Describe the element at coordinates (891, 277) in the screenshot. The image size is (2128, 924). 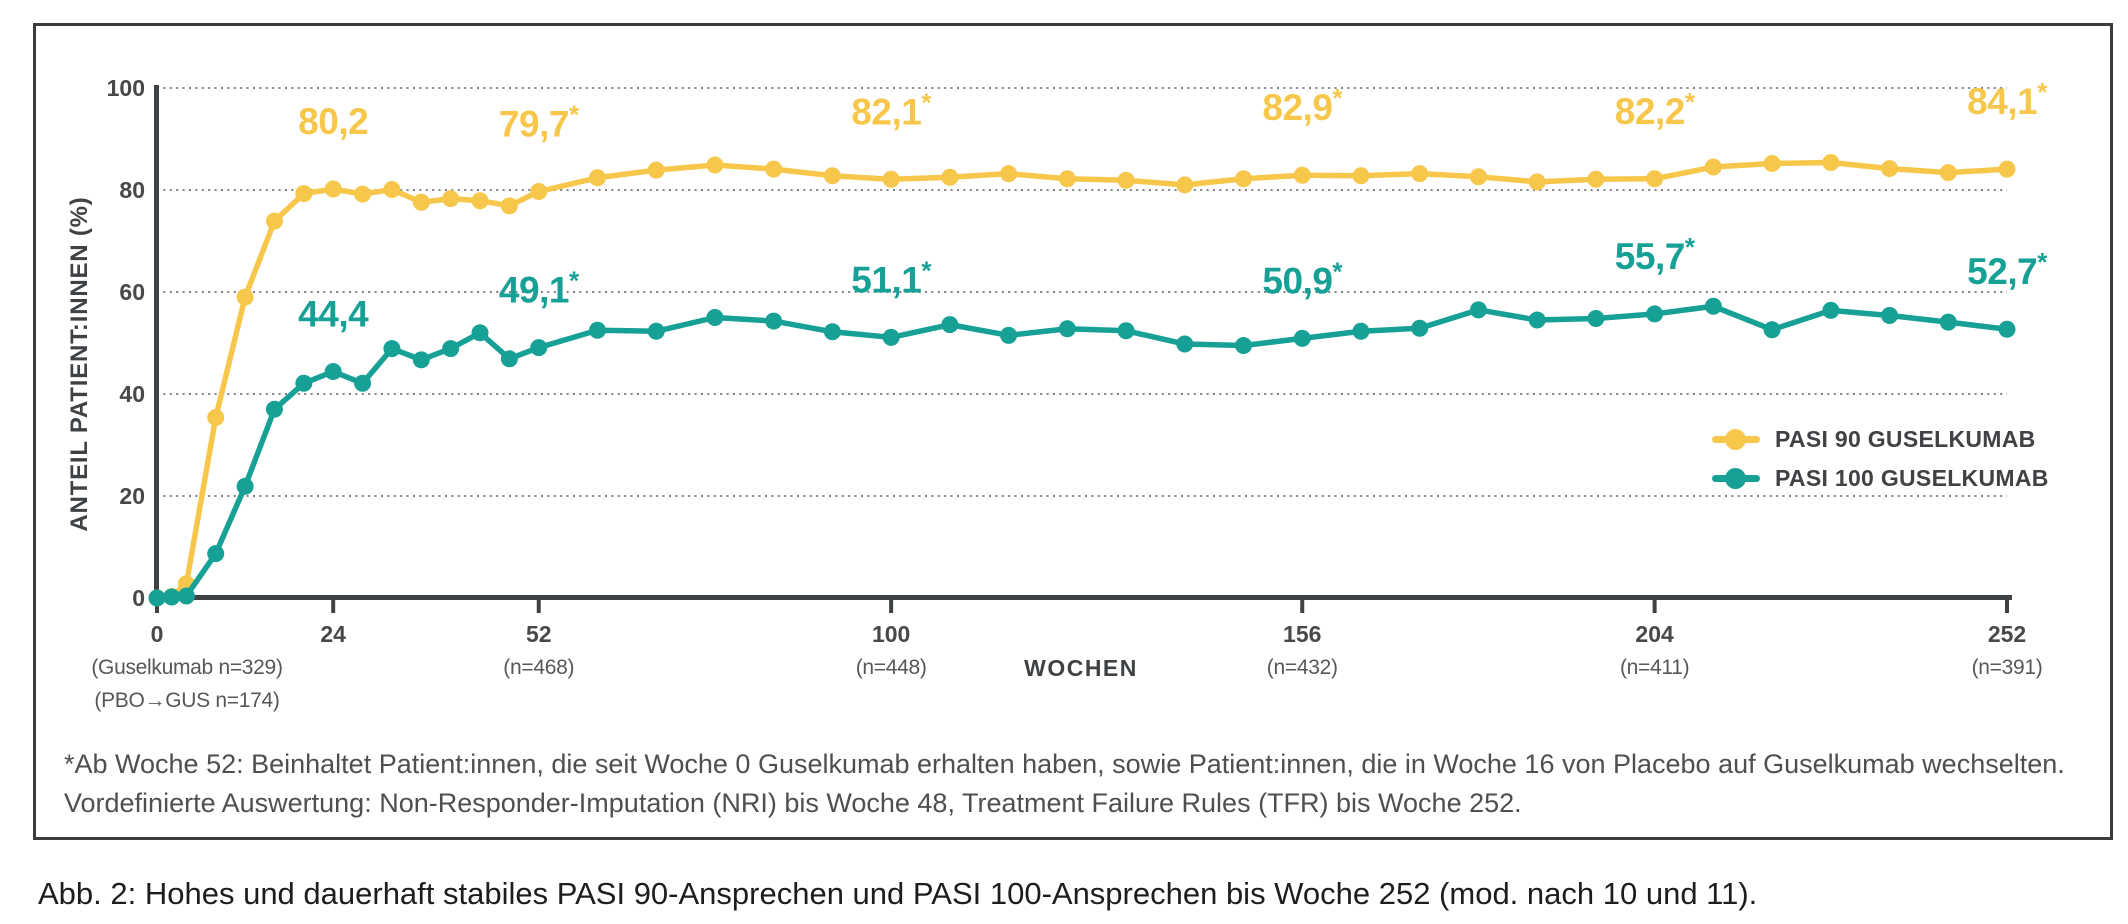
I see `pasi100-value-label-w100: 51,1*` at that location.